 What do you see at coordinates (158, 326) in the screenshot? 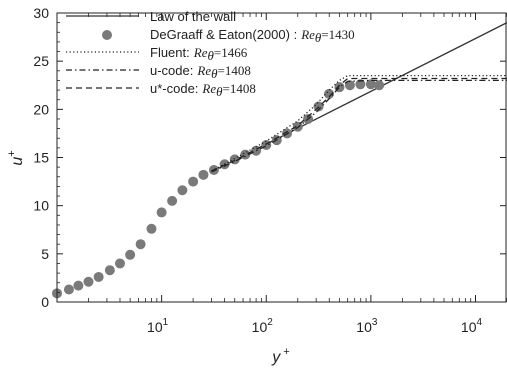
I see `x-tick-label: 10¹` at bounding box center [158, 326].